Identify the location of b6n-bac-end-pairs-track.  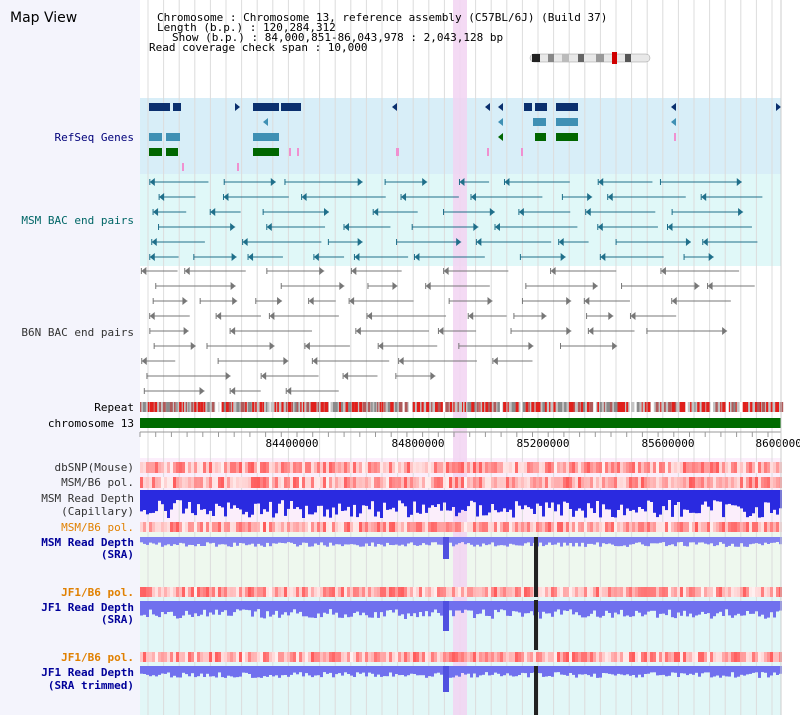
(447, 331).